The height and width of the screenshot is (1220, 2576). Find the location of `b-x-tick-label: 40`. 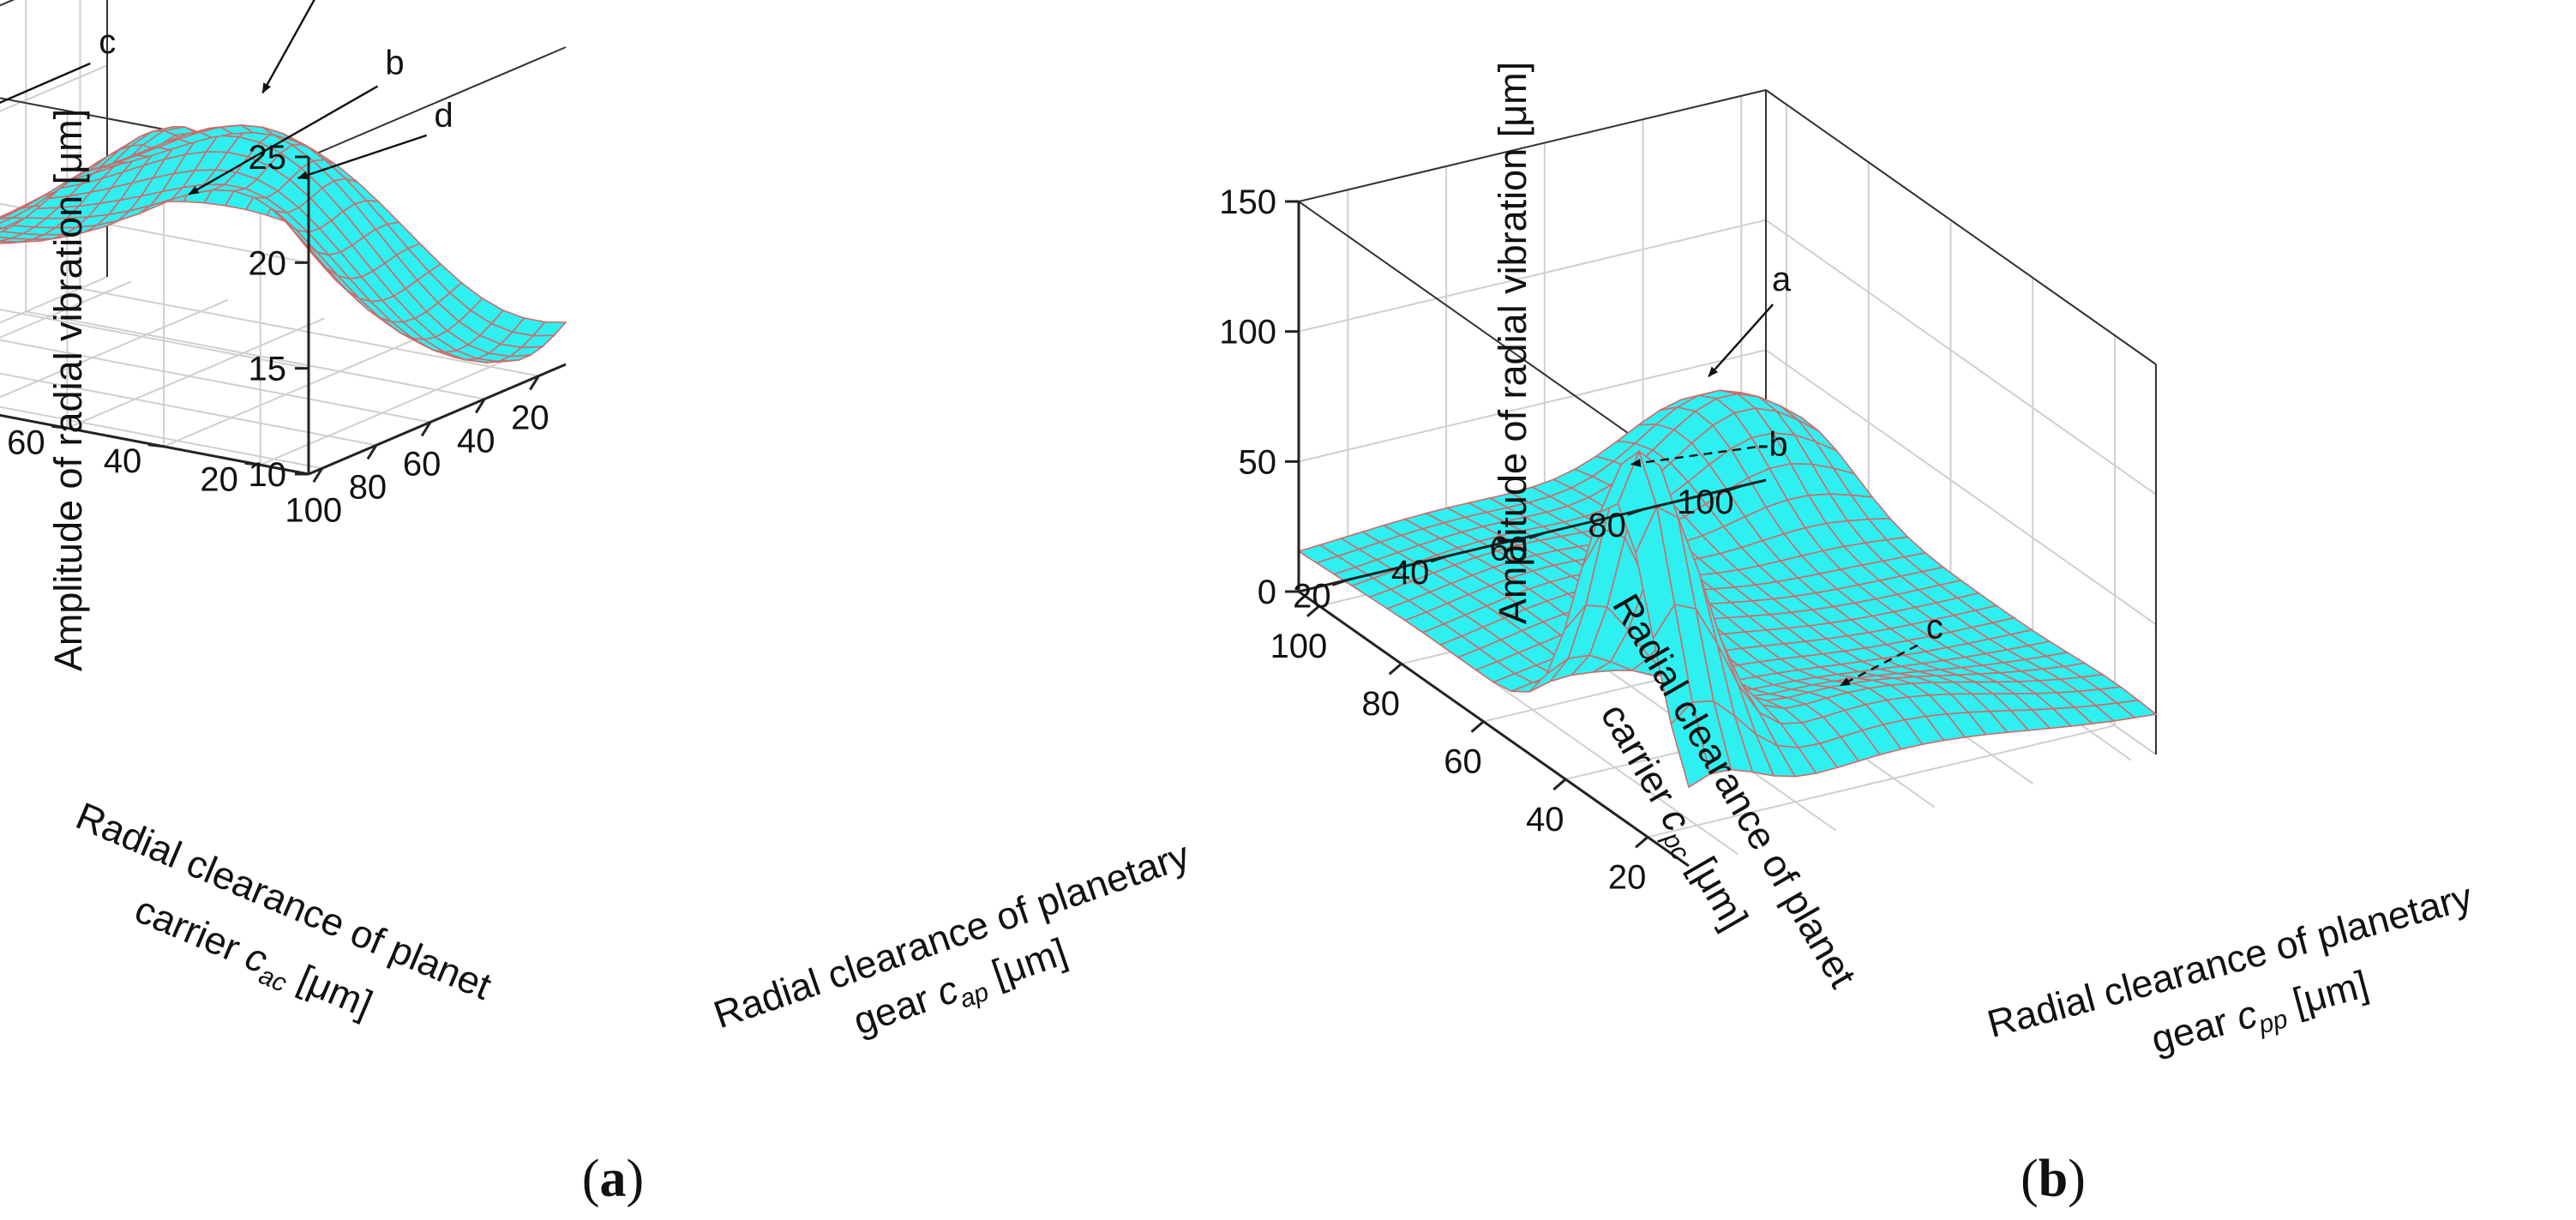

b-x-tick-label: 40 is located at coordinates (1545, 819).